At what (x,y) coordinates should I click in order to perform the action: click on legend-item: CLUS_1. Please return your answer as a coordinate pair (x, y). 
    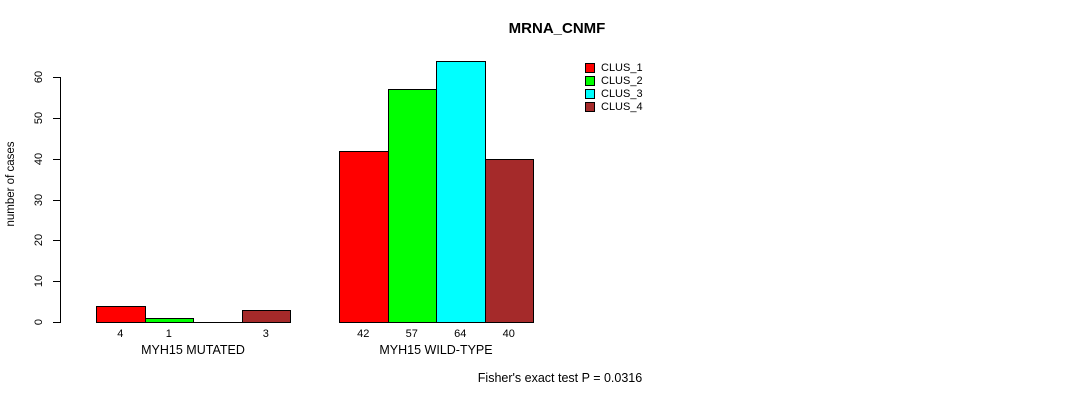
    Looking at the image, I should click on (614, 67).